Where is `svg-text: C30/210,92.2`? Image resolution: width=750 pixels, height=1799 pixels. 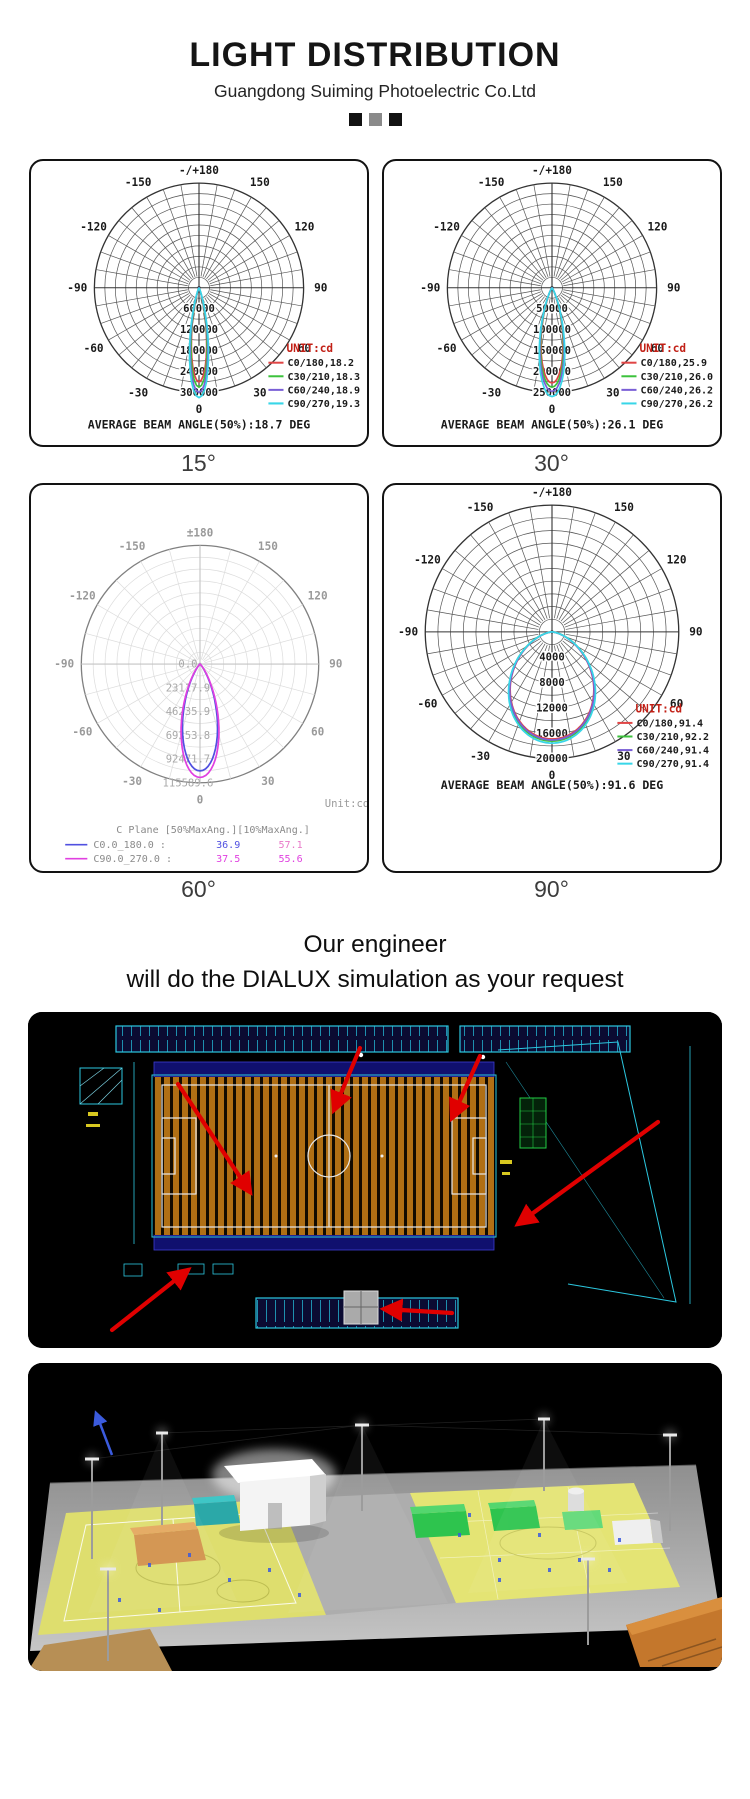
svg-text: C30/210,92.2 is located at coordinates (672, 737).